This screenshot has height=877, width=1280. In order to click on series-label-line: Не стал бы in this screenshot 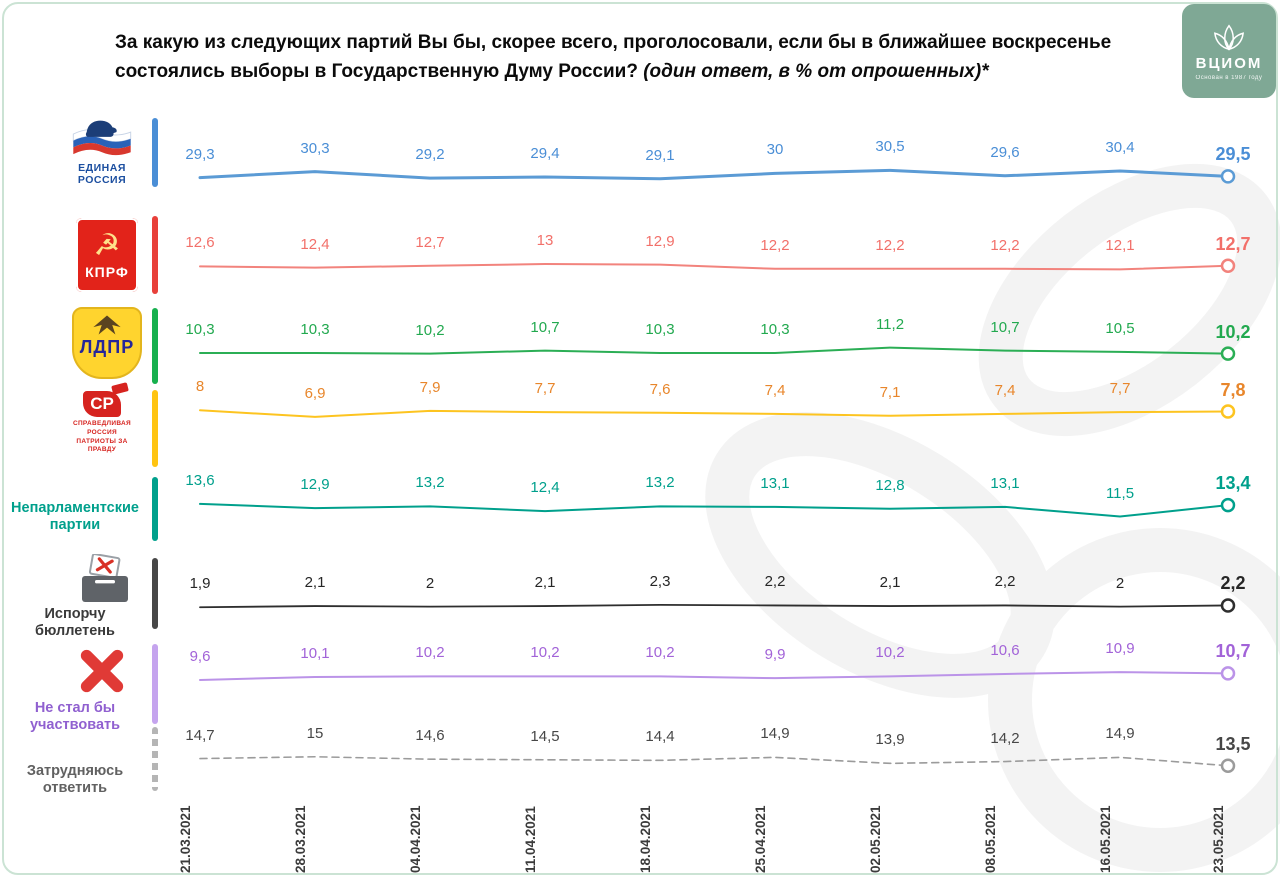, I will do `click(75, 708)`.